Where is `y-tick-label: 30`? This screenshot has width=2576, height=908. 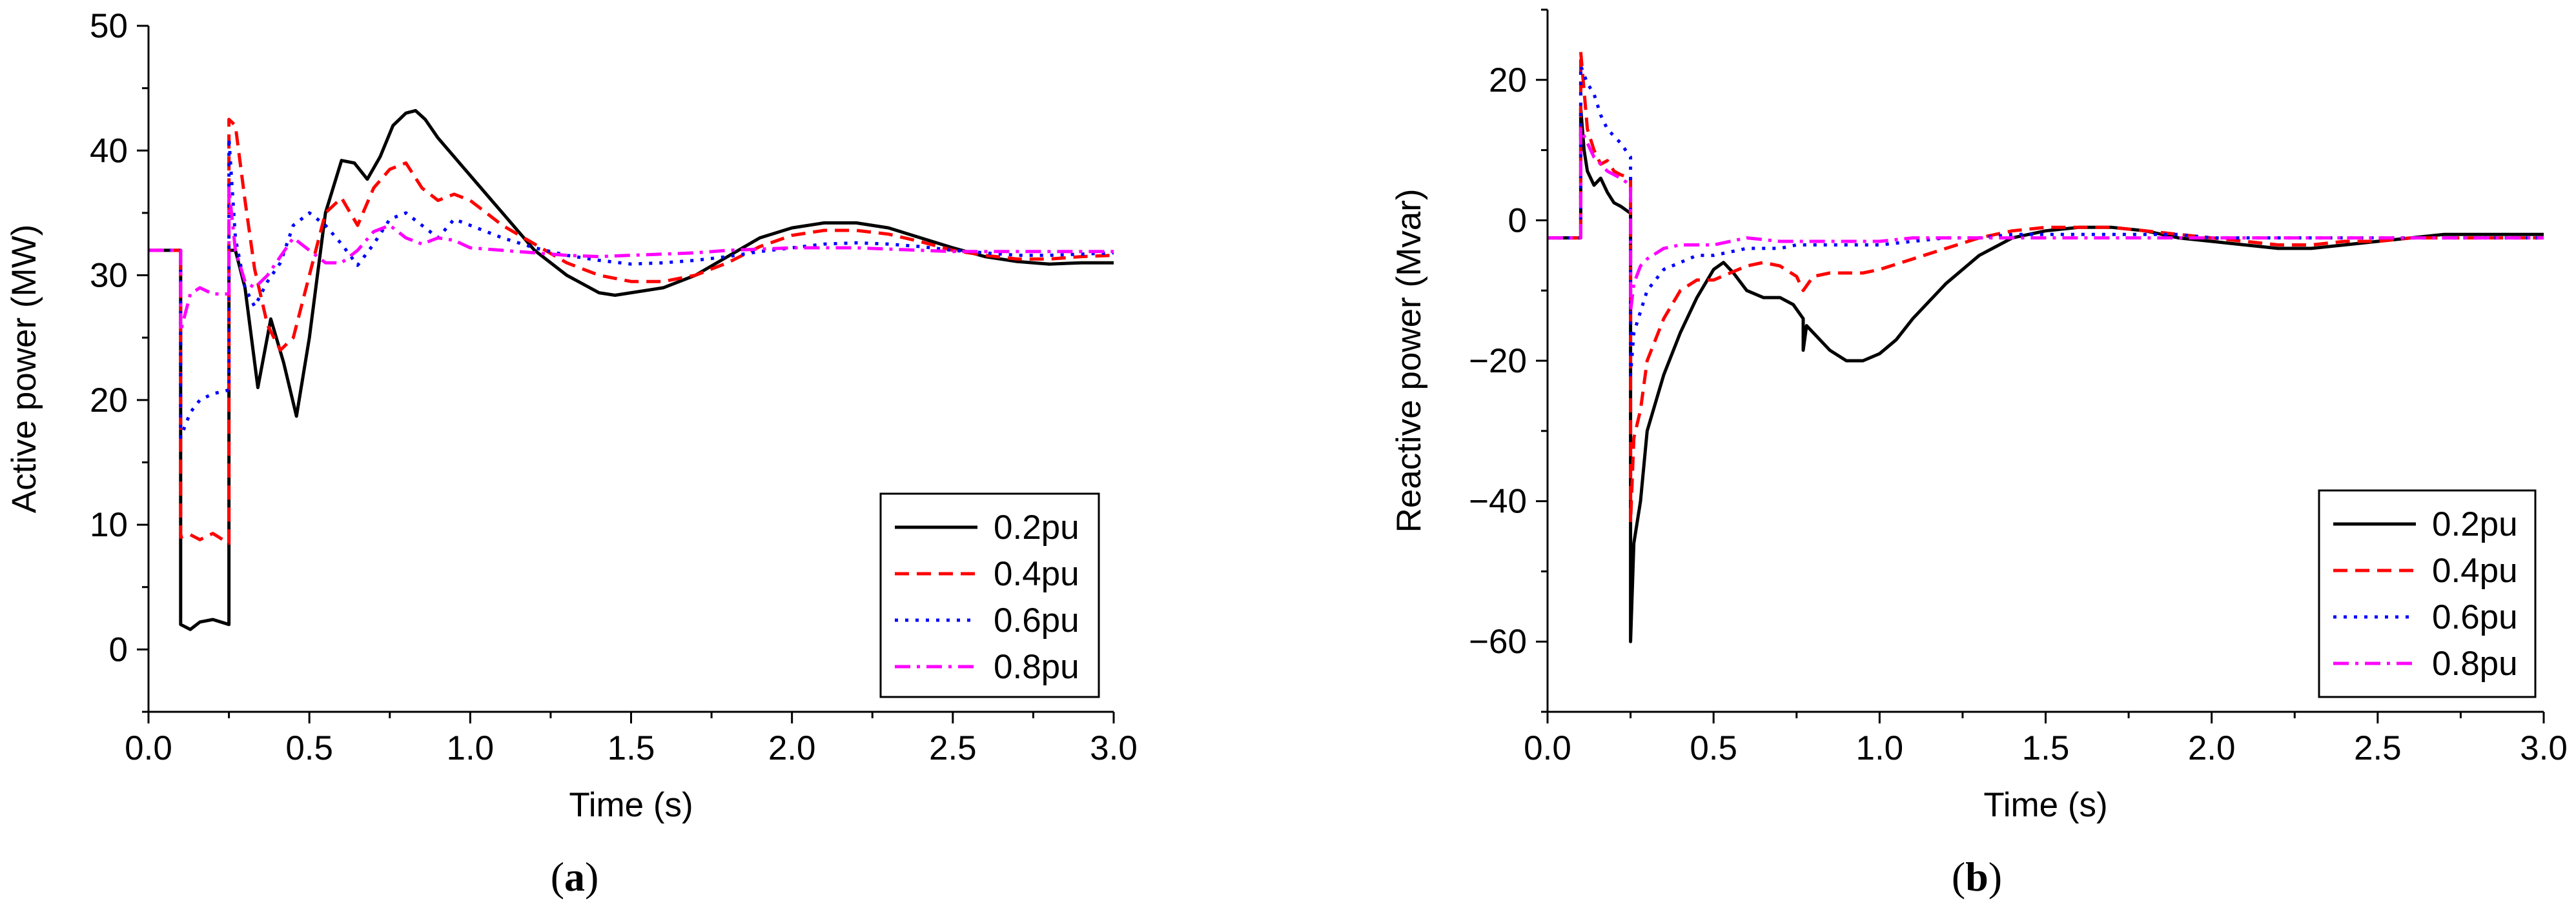
y-tick-label: 30 is located at coordinates (109, 276).